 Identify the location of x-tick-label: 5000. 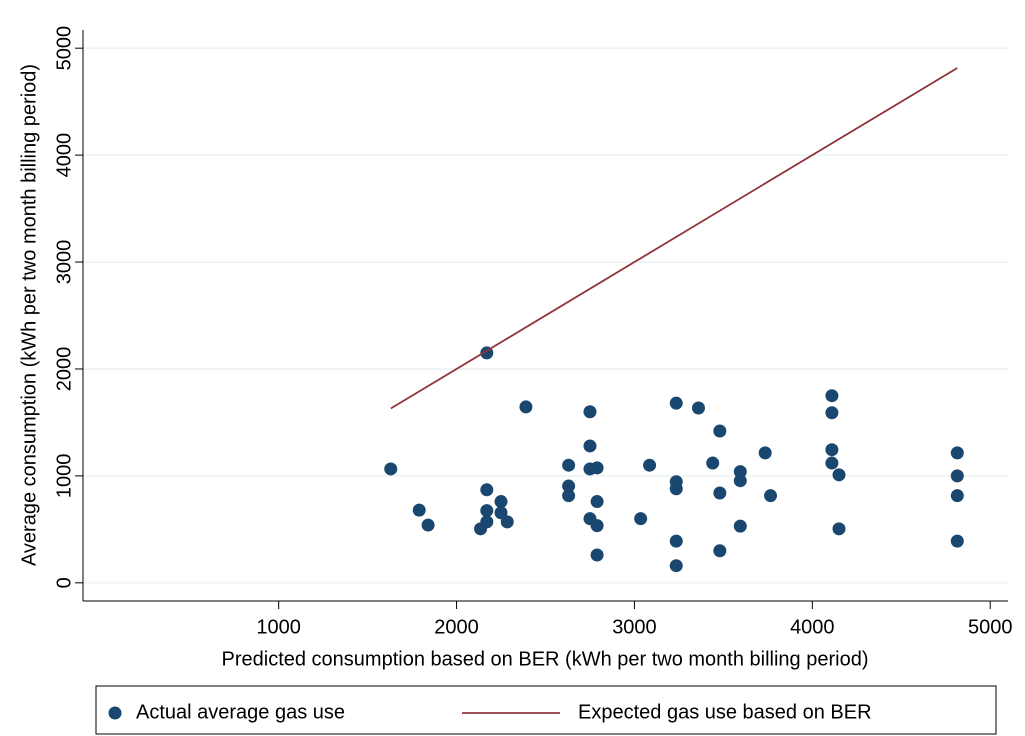
(990, 627).